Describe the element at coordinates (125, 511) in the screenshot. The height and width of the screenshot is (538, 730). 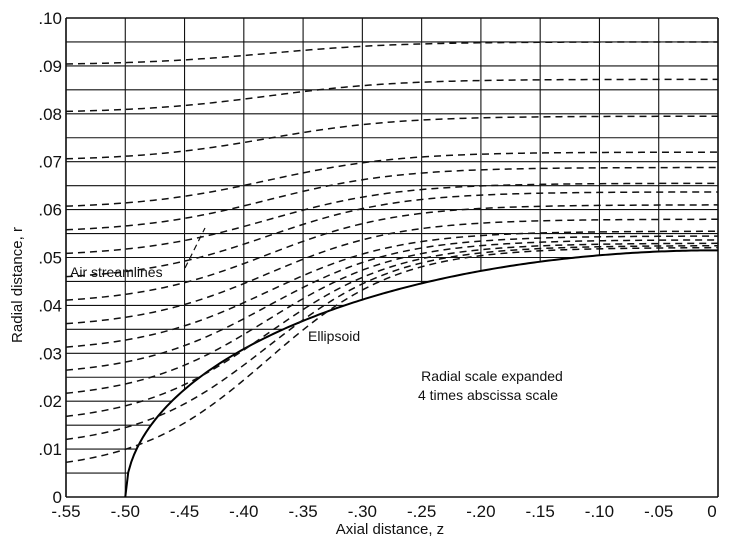
I see `x-tick-label: -.50` at that location.